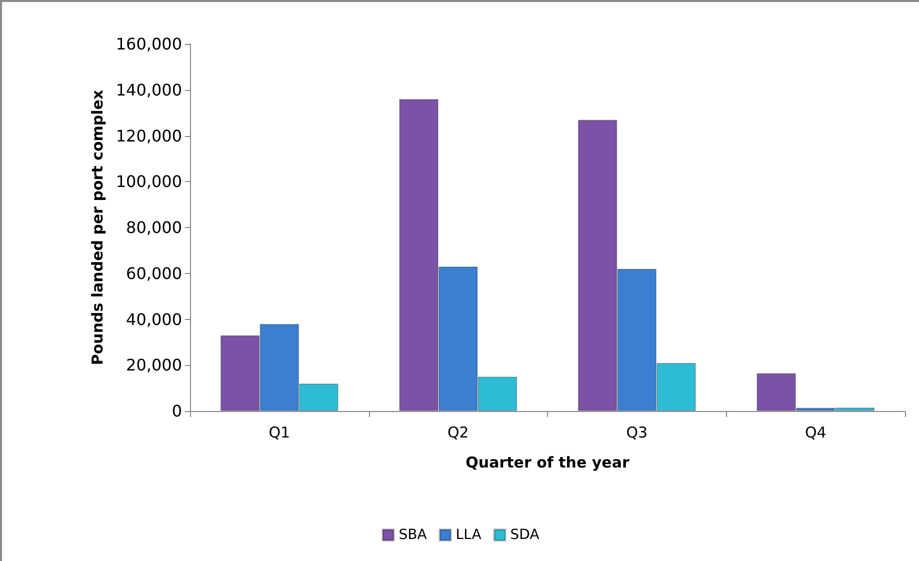  What do you see at coordinates (149, 44) in the screenshot?
I see `y-tick-label: 160,000` at bounding box center [149, 44].